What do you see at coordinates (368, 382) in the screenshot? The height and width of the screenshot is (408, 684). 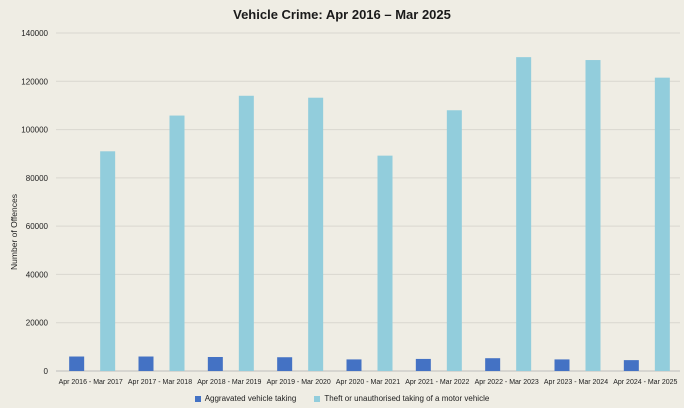 I see `x-tick-label: Apr 2020 - Mar 2021` at bounding box center [368, 382].